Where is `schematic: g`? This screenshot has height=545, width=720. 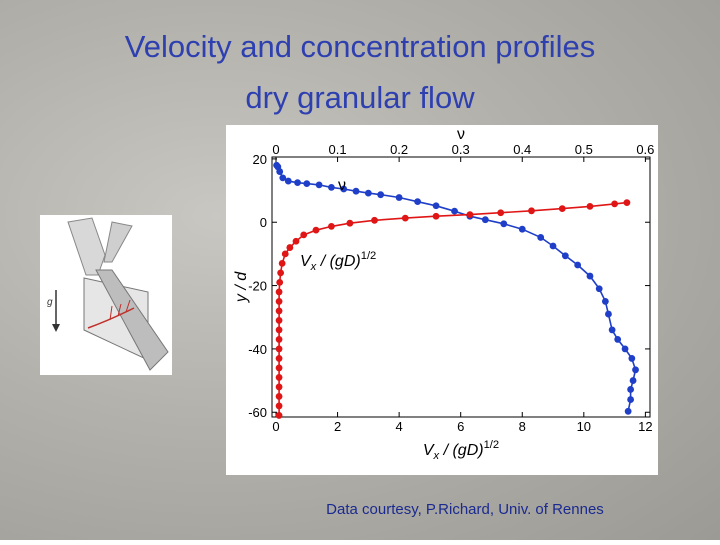
schematic: g is located at coordinates (106, 295).